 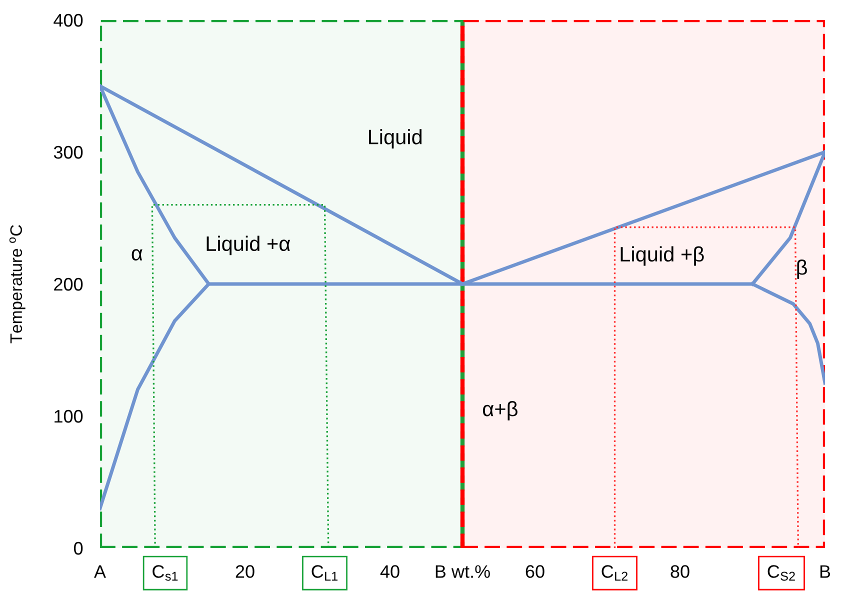 What do you see at coordinates (500, 410) in the screenshot?
I see `annotation: α+β` at bounding box center [500, 410].